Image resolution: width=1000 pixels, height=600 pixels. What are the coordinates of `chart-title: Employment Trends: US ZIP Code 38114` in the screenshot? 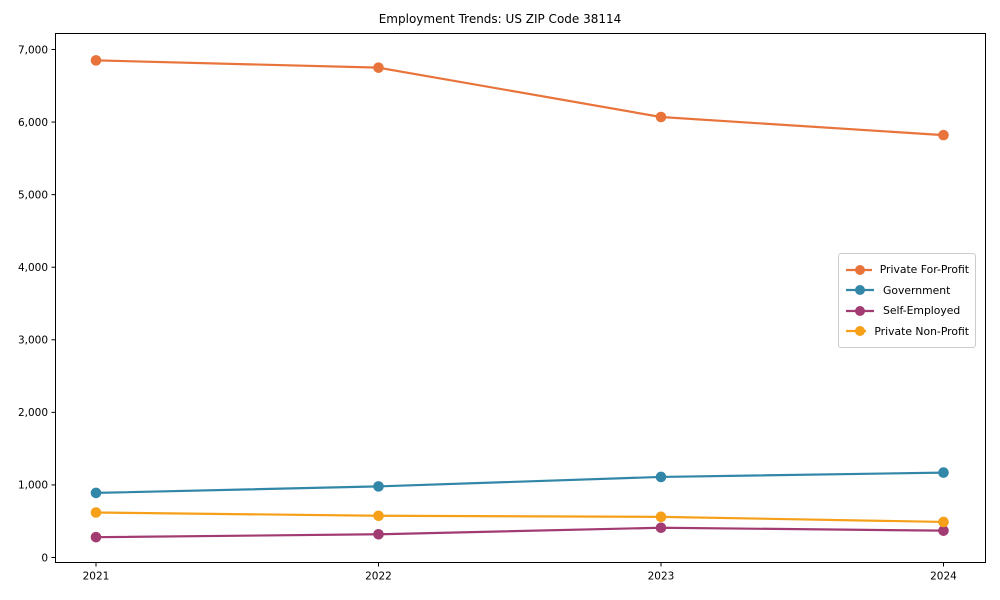 It's located at (500, 19).